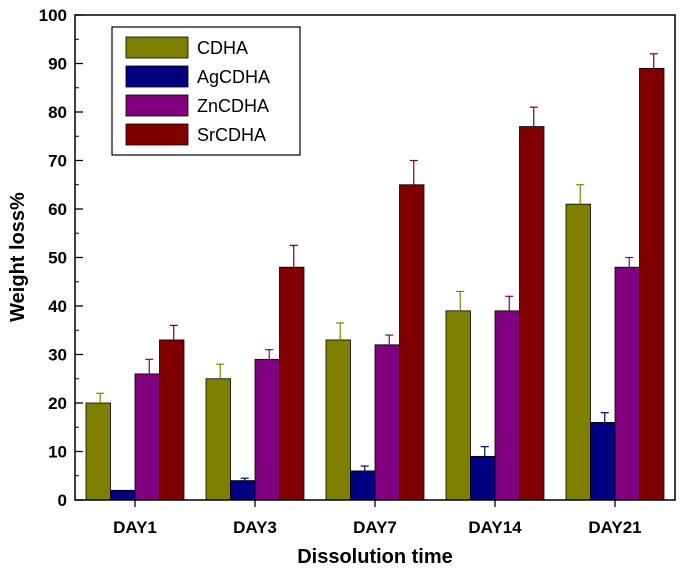  What do you see at coordinates (57, 64) in the screenshot?
I see `y-tick-label: 90` at bounding box center [57, 64].